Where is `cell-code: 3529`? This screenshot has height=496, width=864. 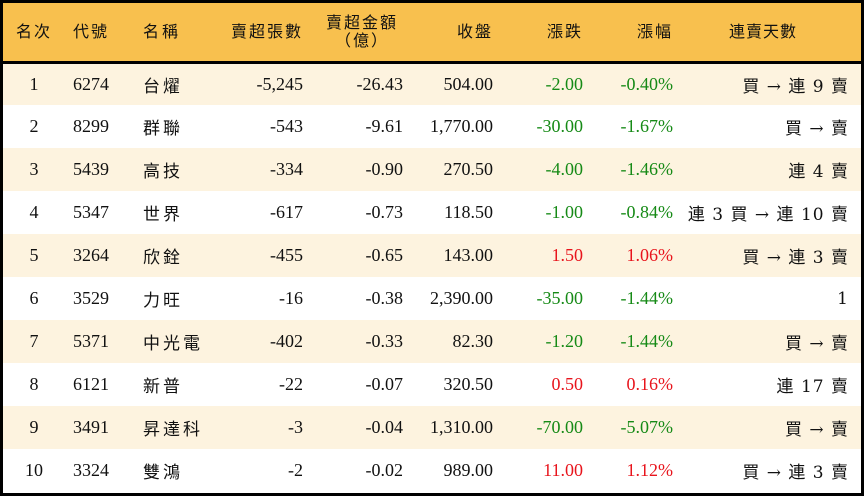 cell-code: 3529 is located at coordinates (91, 298).